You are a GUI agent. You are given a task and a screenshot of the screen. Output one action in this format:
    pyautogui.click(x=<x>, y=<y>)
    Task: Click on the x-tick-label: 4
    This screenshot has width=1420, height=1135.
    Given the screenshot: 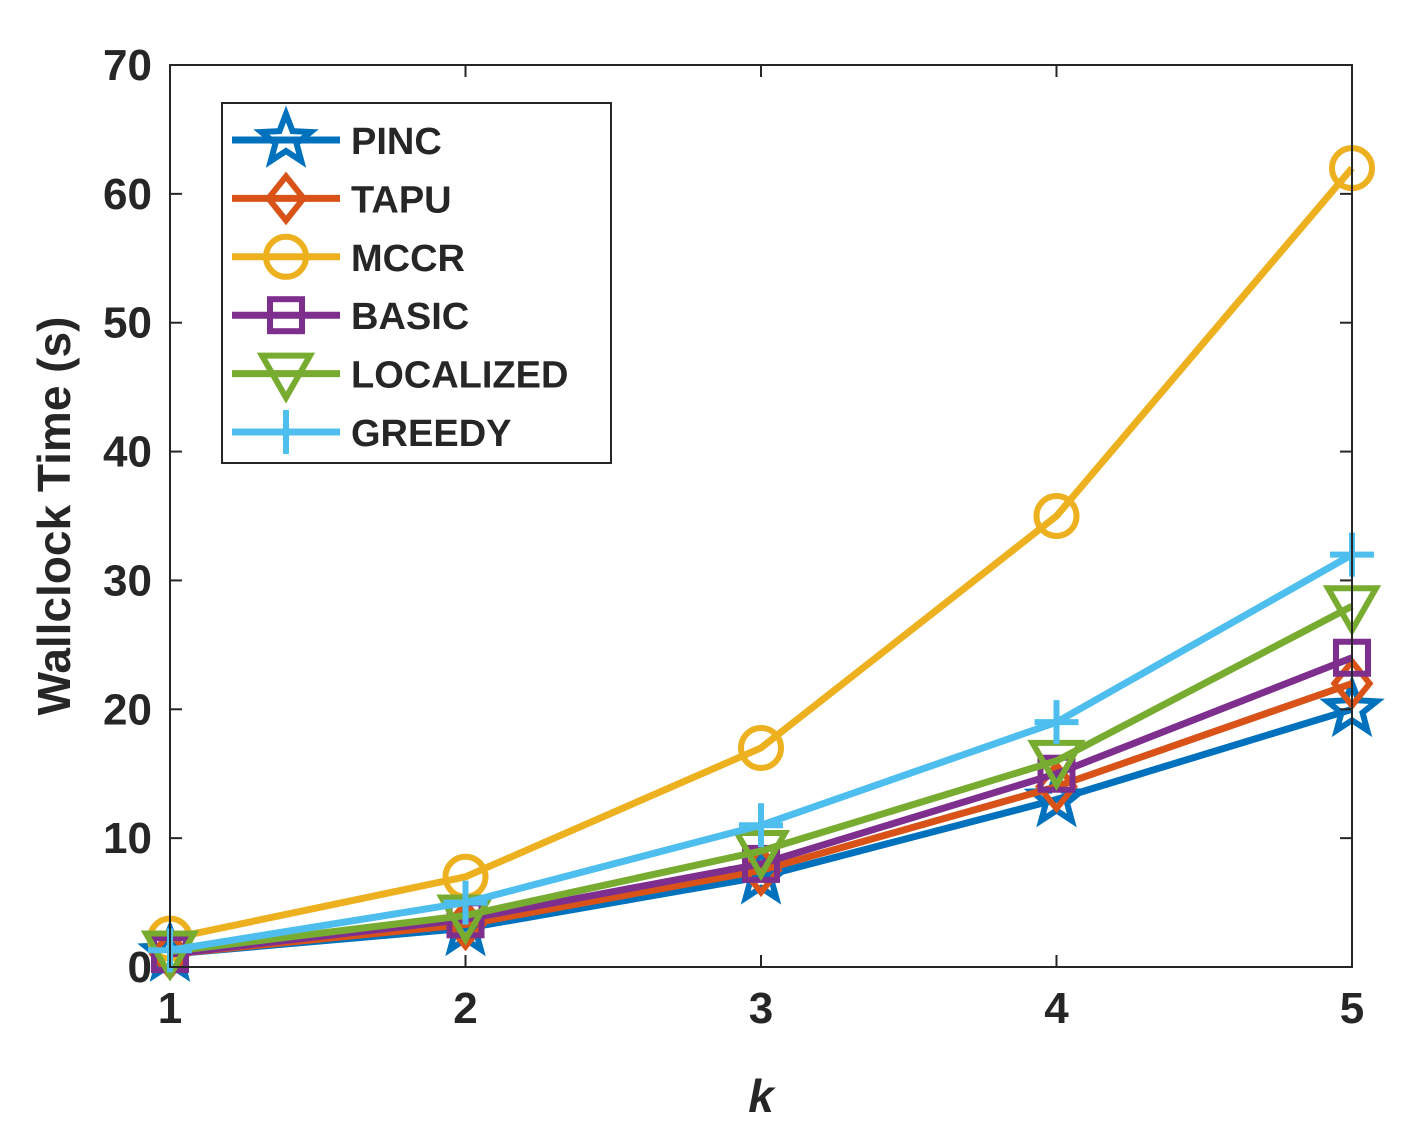 What is the action you would take?
    pyautogui.click(x=1056, y=1008)
    